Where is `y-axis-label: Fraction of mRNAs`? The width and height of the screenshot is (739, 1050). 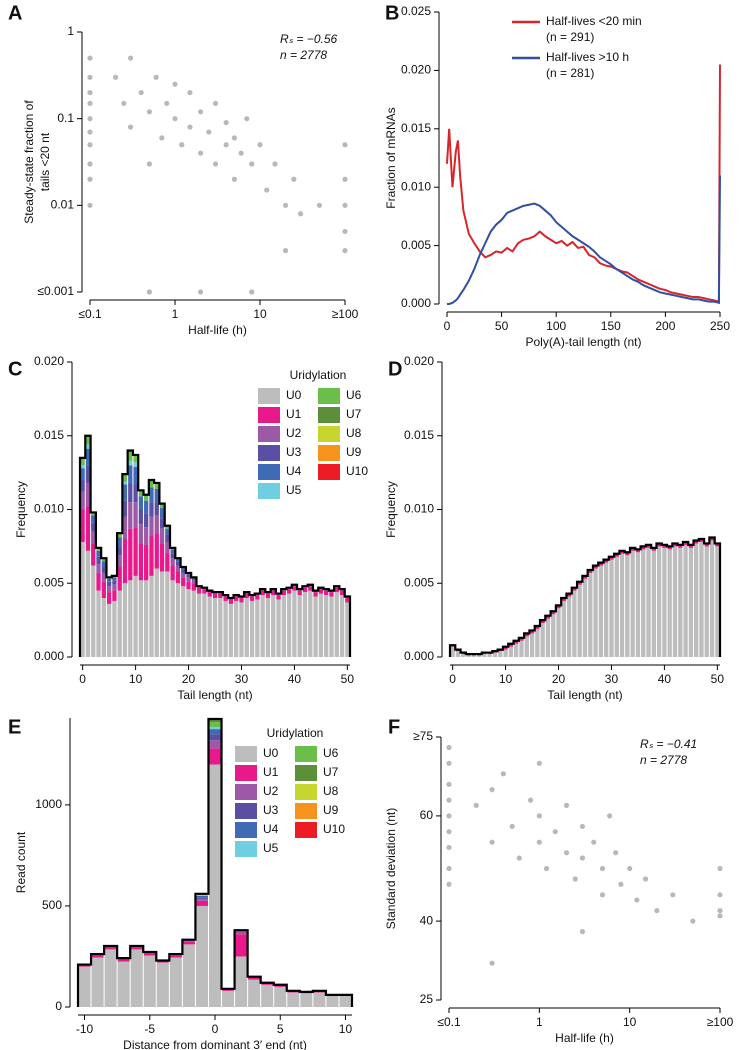
y-axis-label: Fraction of mRNAs is located at coordinates (391, 157).